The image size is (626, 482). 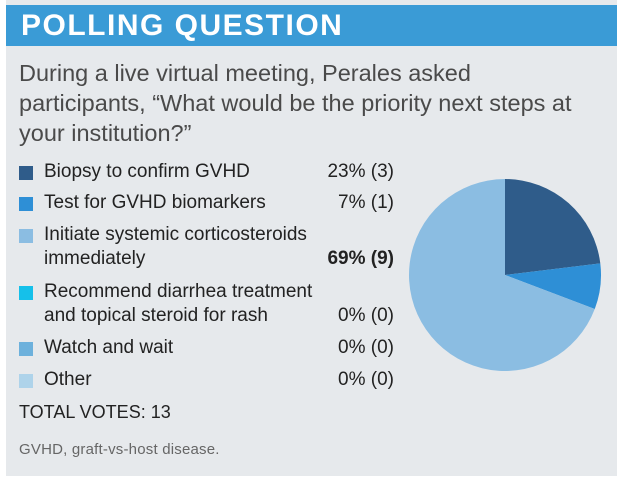 I want to click on pie-chart, so click(x=505, y=275).